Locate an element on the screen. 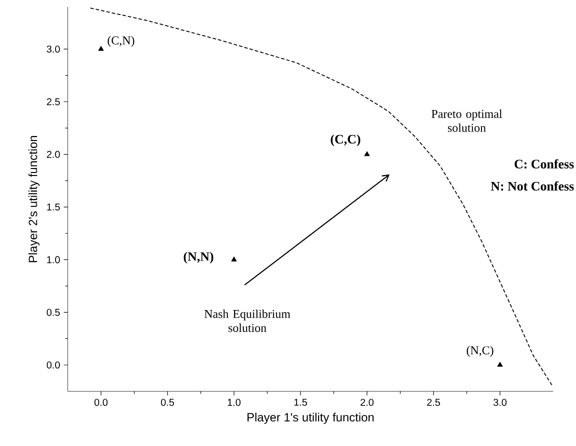 This screenshot has width=576, height=446. annotation: (C,C) is located at coordinates (345, 140).